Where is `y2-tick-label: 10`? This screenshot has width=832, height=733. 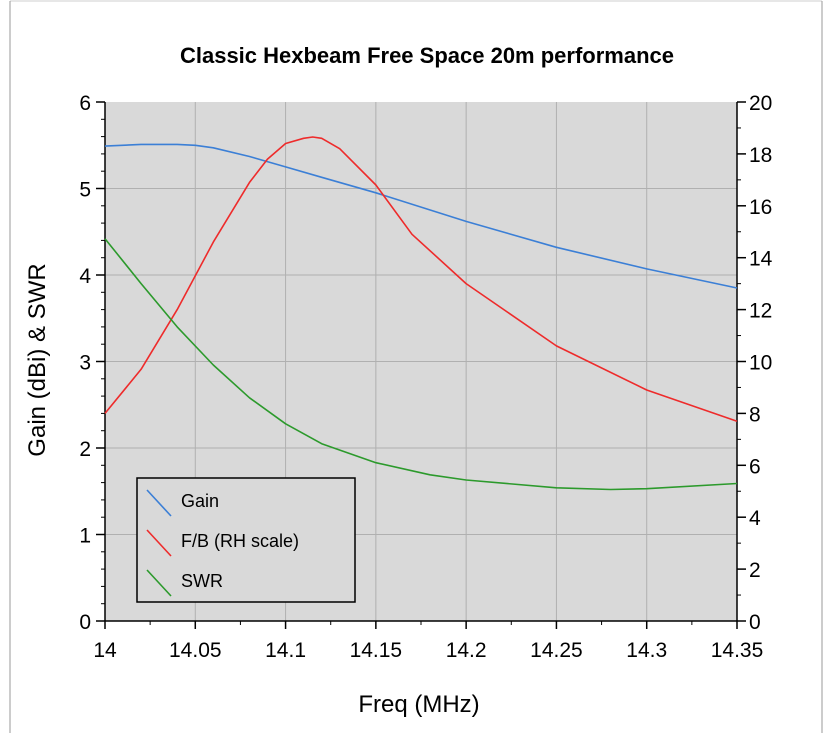 y2-tick-label: 10 is located at coordinates (760, 363).